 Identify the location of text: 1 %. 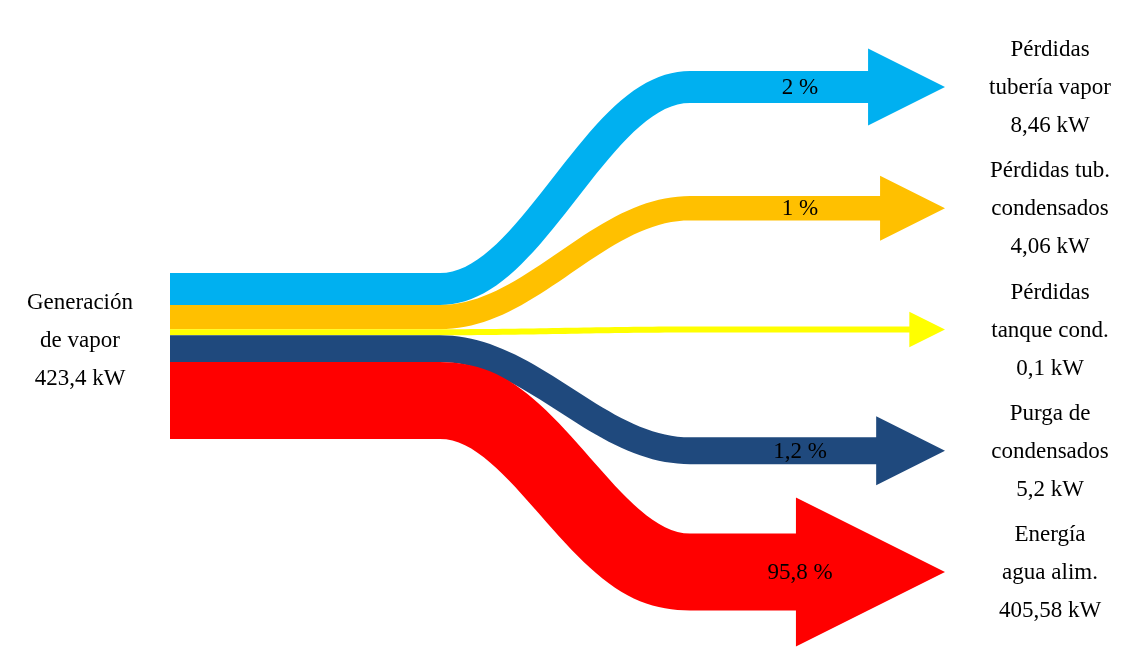
(800, 208).